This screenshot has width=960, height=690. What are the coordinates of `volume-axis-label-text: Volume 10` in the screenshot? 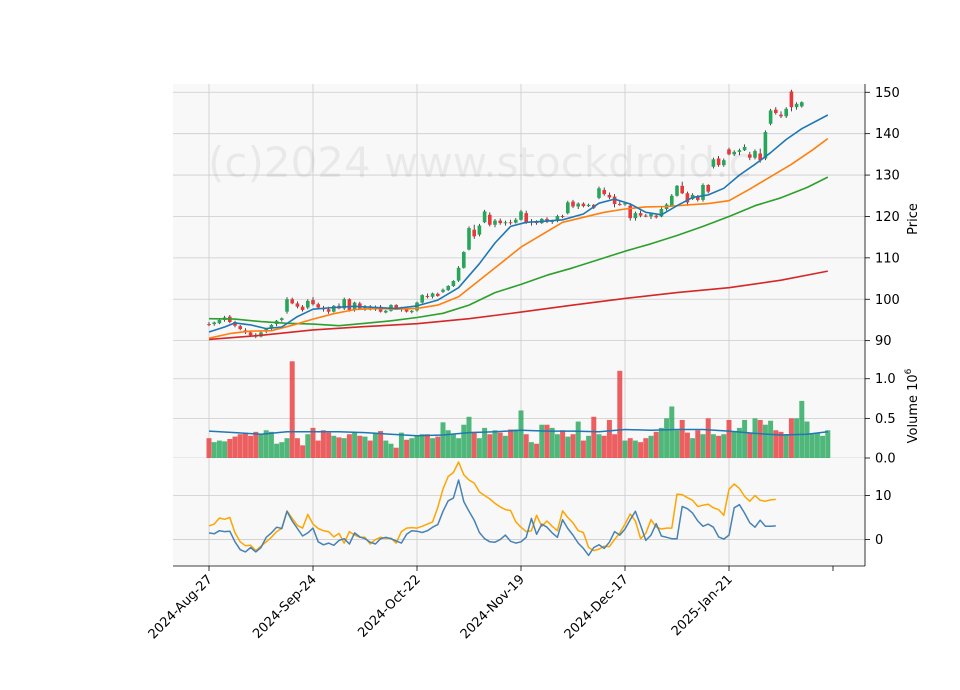 It's located at (913, 408).